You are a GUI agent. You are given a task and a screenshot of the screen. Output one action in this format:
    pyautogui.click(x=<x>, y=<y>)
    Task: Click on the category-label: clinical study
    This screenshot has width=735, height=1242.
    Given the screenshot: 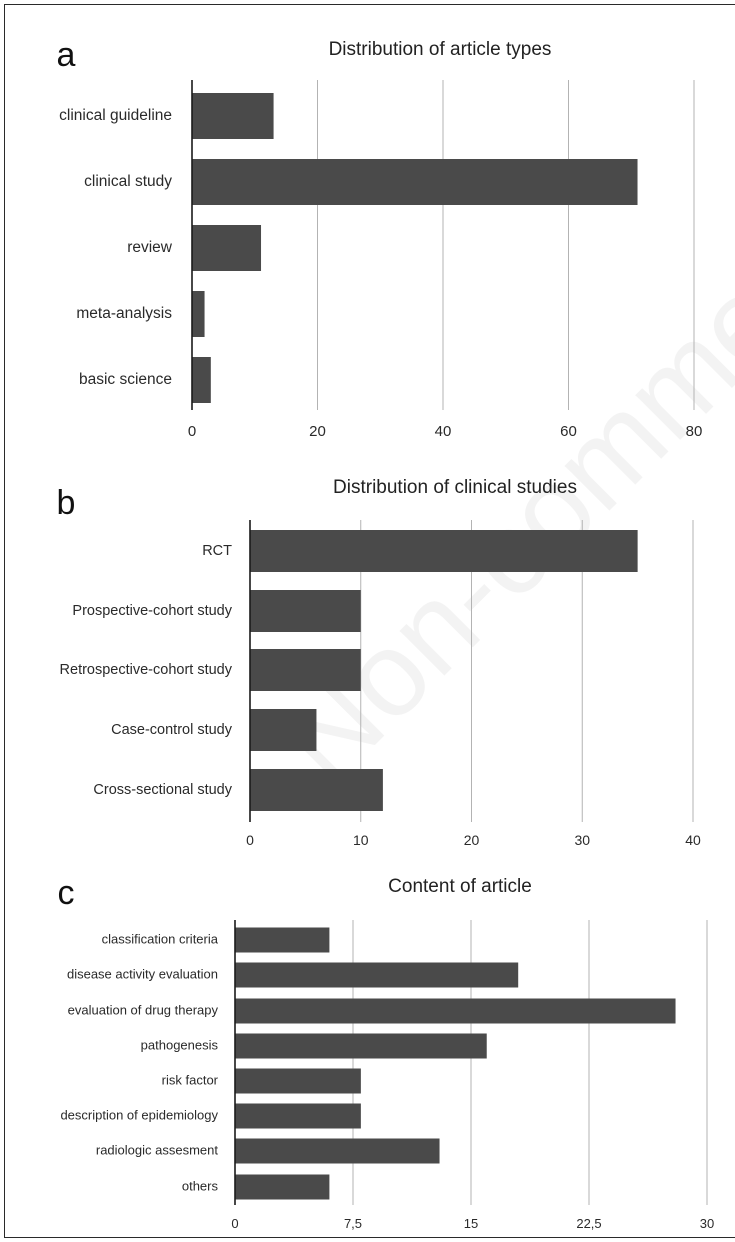 What is the action you would take?
    pyautogui.click(x=128, y=181)
    